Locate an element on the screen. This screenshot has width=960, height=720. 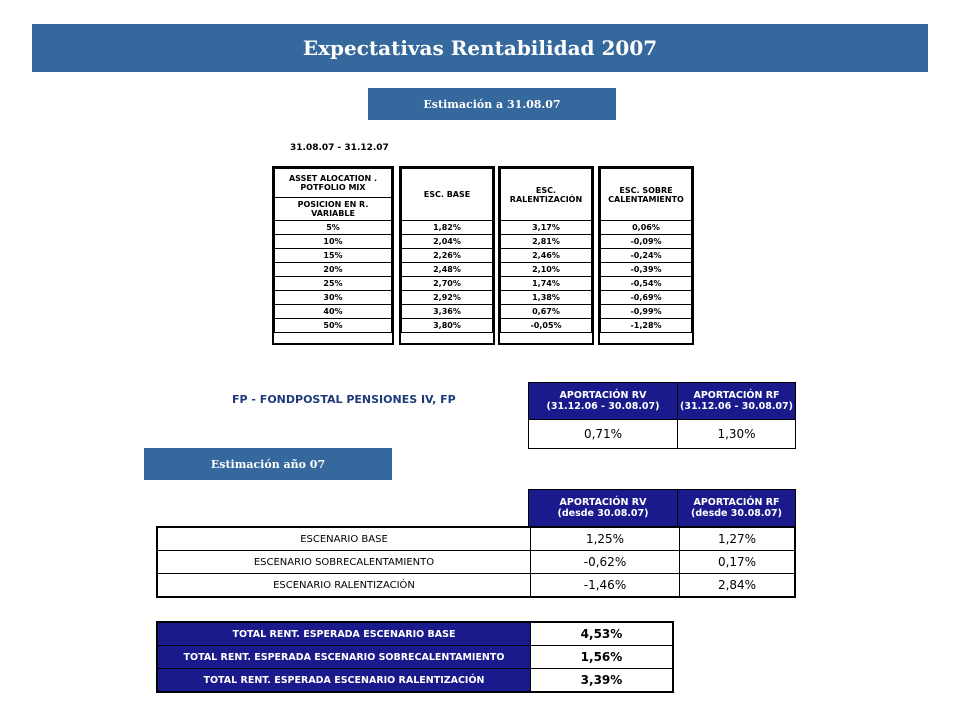
base-value-cell: 3,36% is located at coordinates (447, 311).